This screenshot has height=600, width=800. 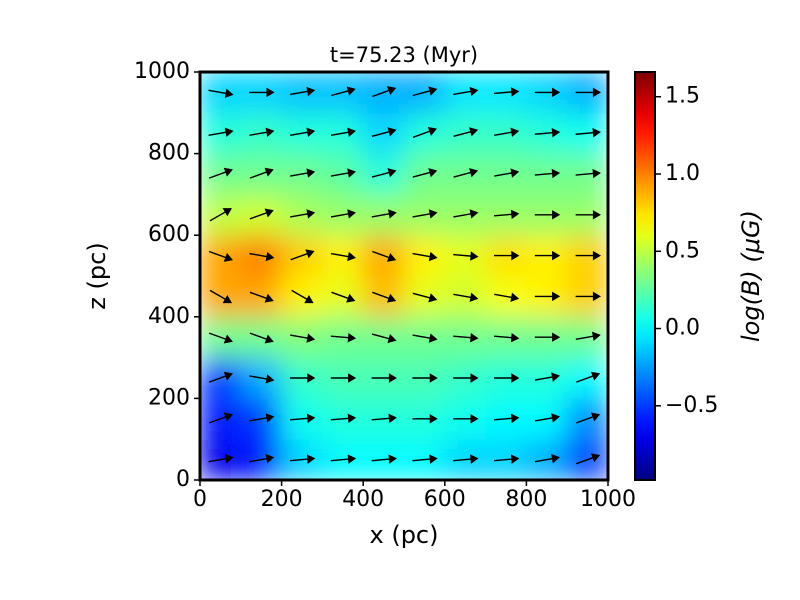 What do you see at coordinates (169, 234) in the screenshot?
I see `y-tick-label: 600` at bounding box center [169, 234].